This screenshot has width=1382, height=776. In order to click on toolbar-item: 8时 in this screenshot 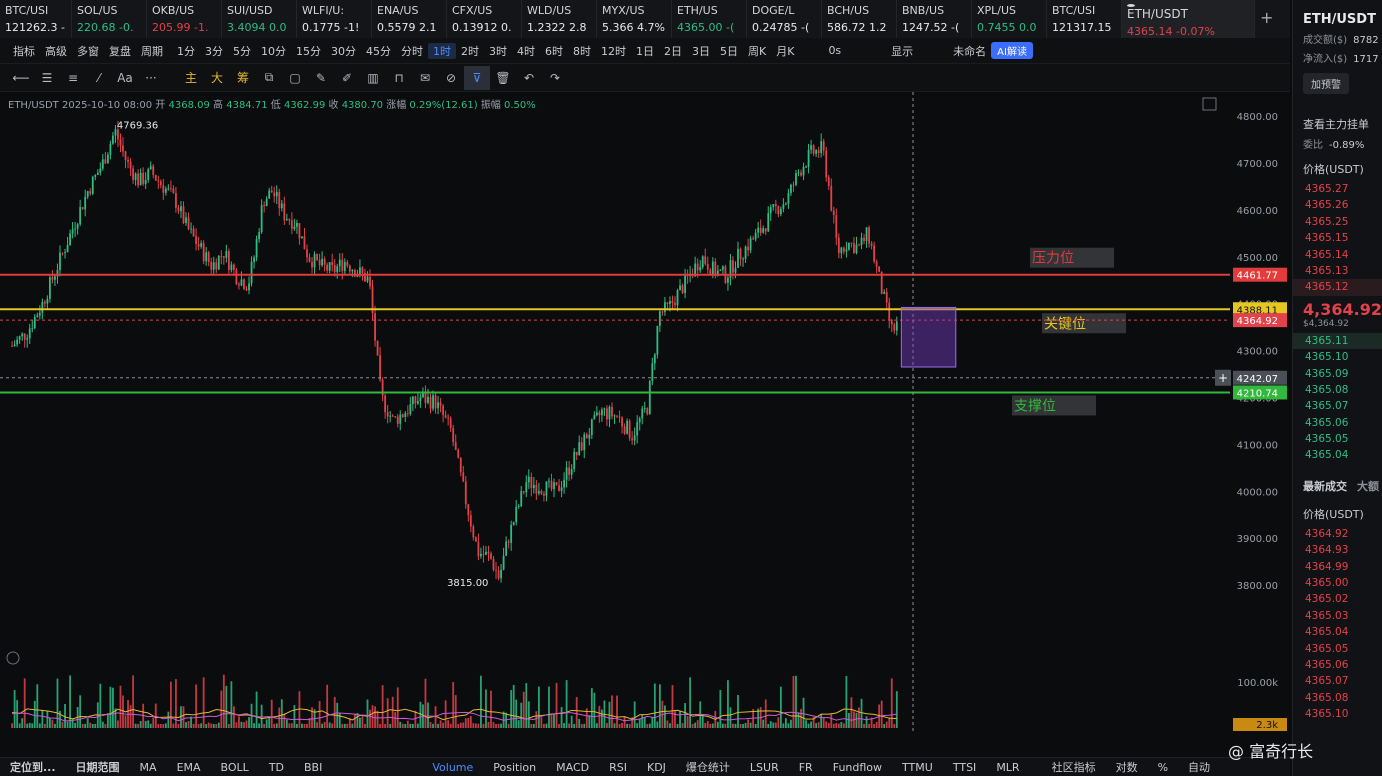, I will do `click(582, 51)`.